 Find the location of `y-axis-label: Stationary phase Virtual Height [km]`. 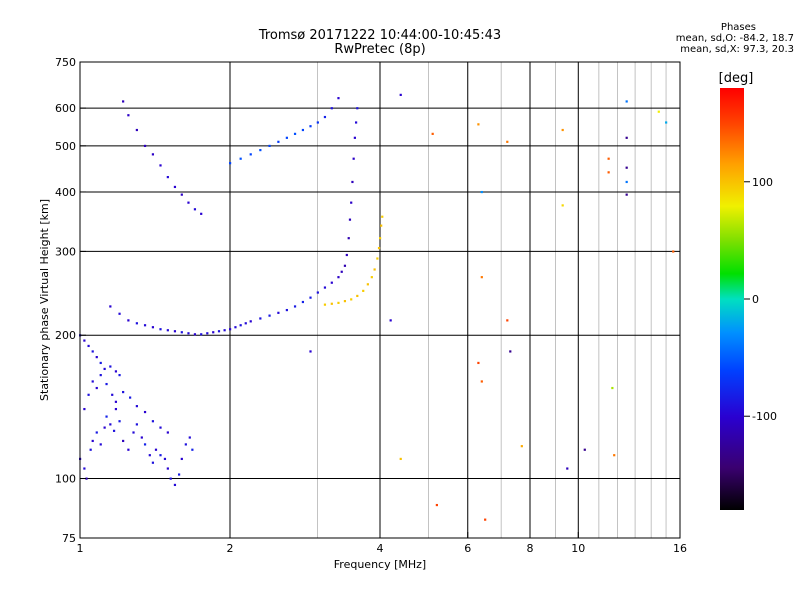

y-axis-label: Stationary phase Virtual Height [km] is located at coordinates (44, 300).